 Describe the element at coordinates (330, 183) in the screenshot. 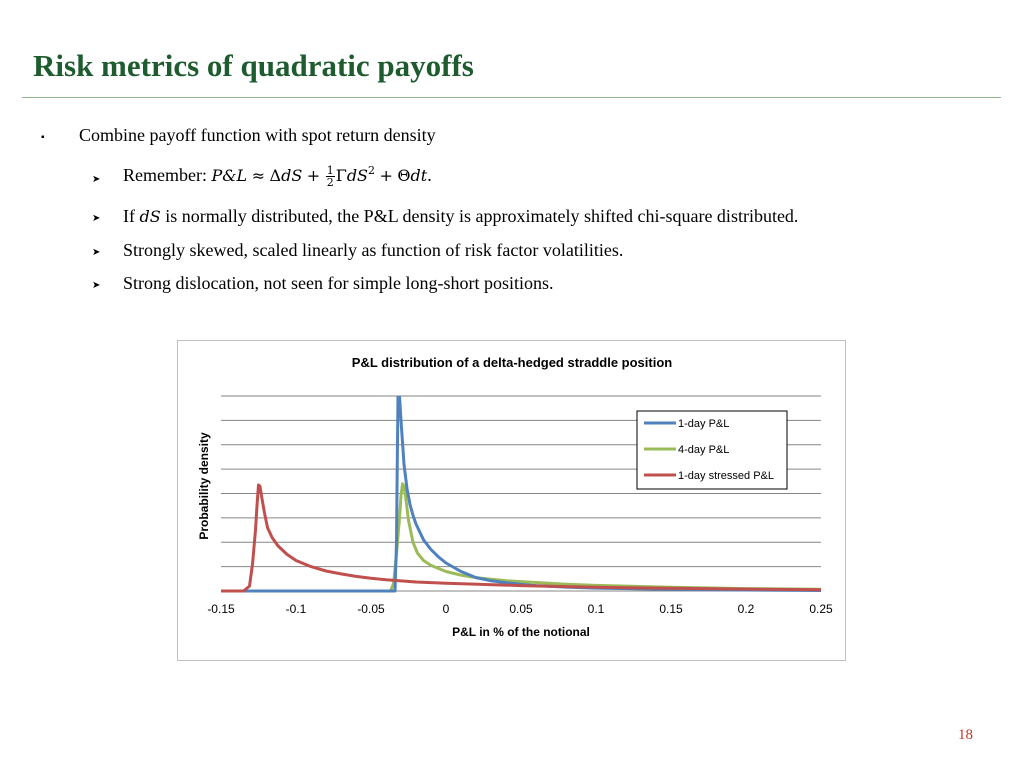

I see `formula-frac-den: 2` at that location.